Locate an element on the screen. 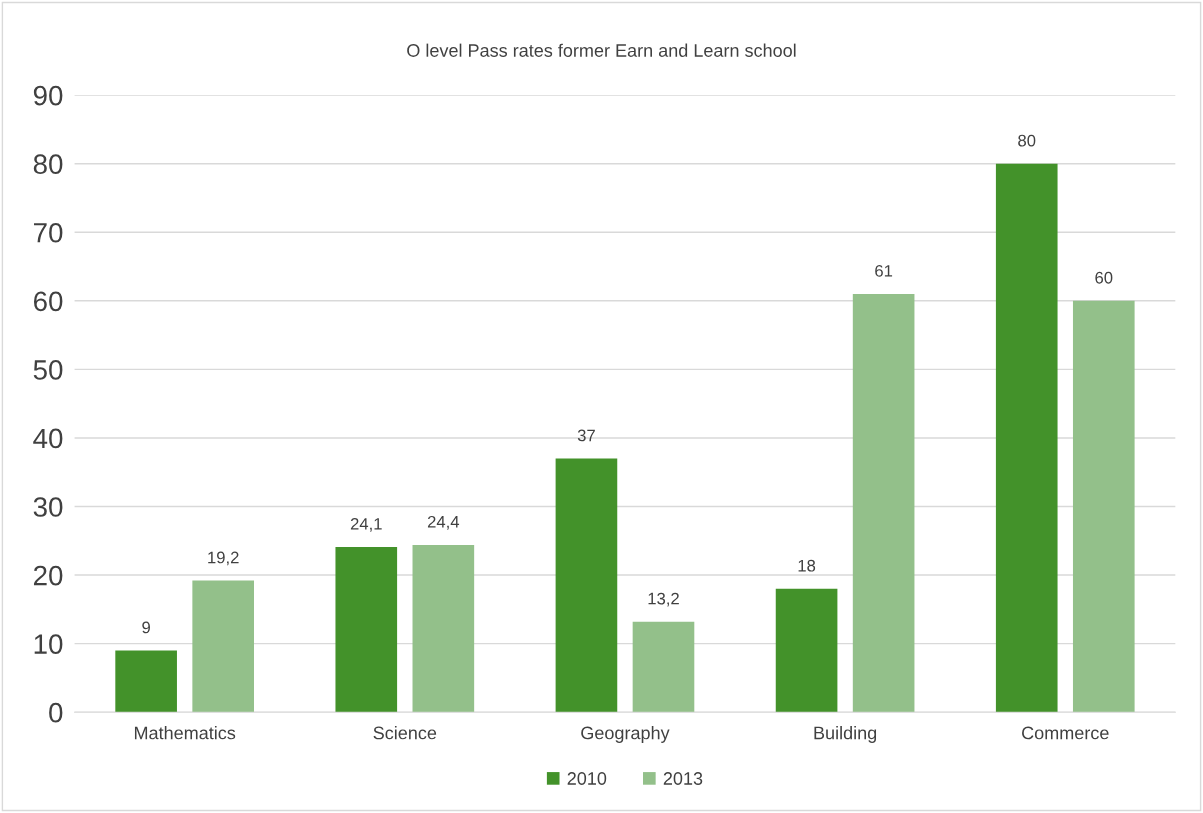 Image resolution: width=1203 pixels, height=813 pixels. data-label: 19,2 is located at coordinates (223, 558).